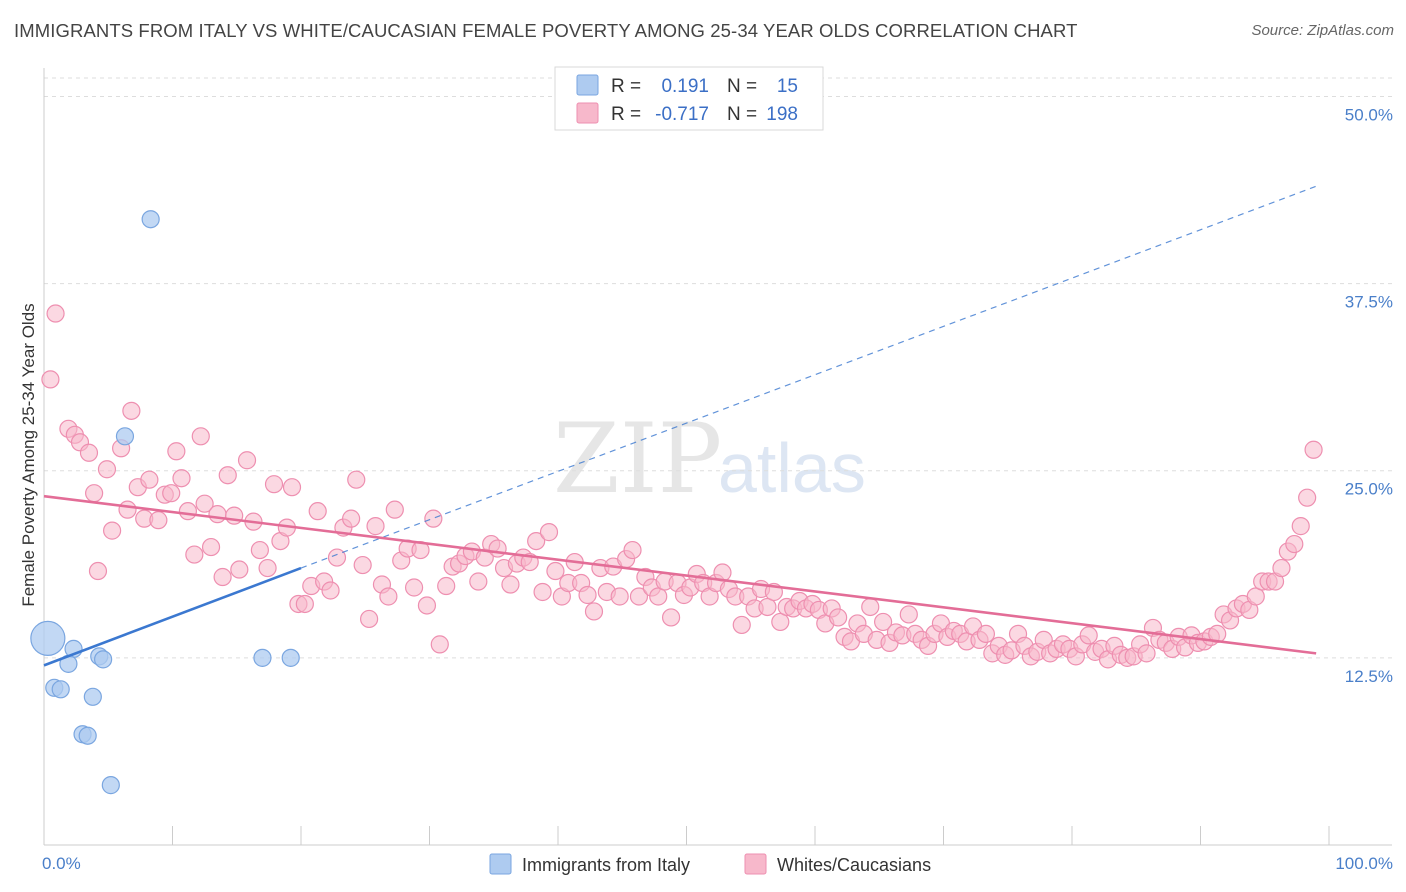 This screenshot has width=1406, height=892. What do you see at coordinates (755, 864) in the screenshot?
I see `series-legend-swatch-white` at bounding box center [755, 864].